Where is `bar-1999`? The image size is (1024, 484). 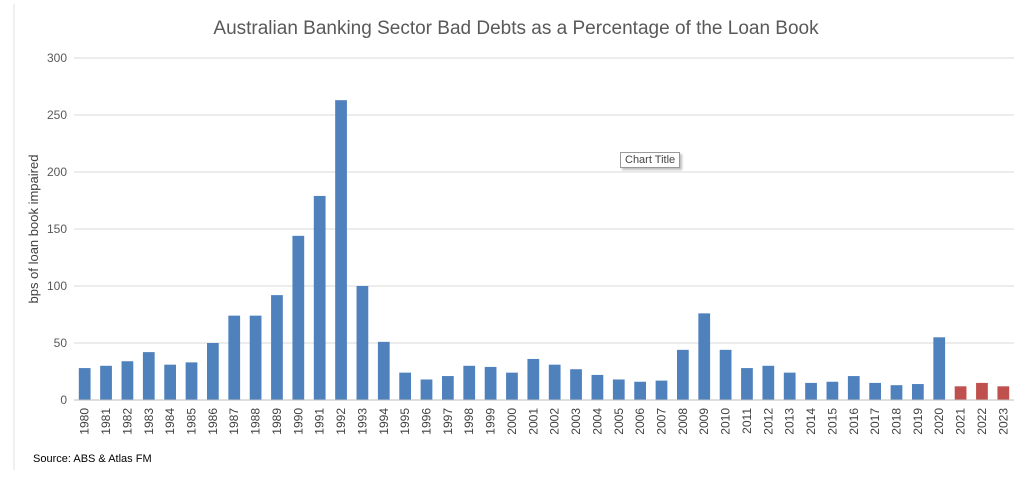 bar-1999 is located at coordinates (490, 383).